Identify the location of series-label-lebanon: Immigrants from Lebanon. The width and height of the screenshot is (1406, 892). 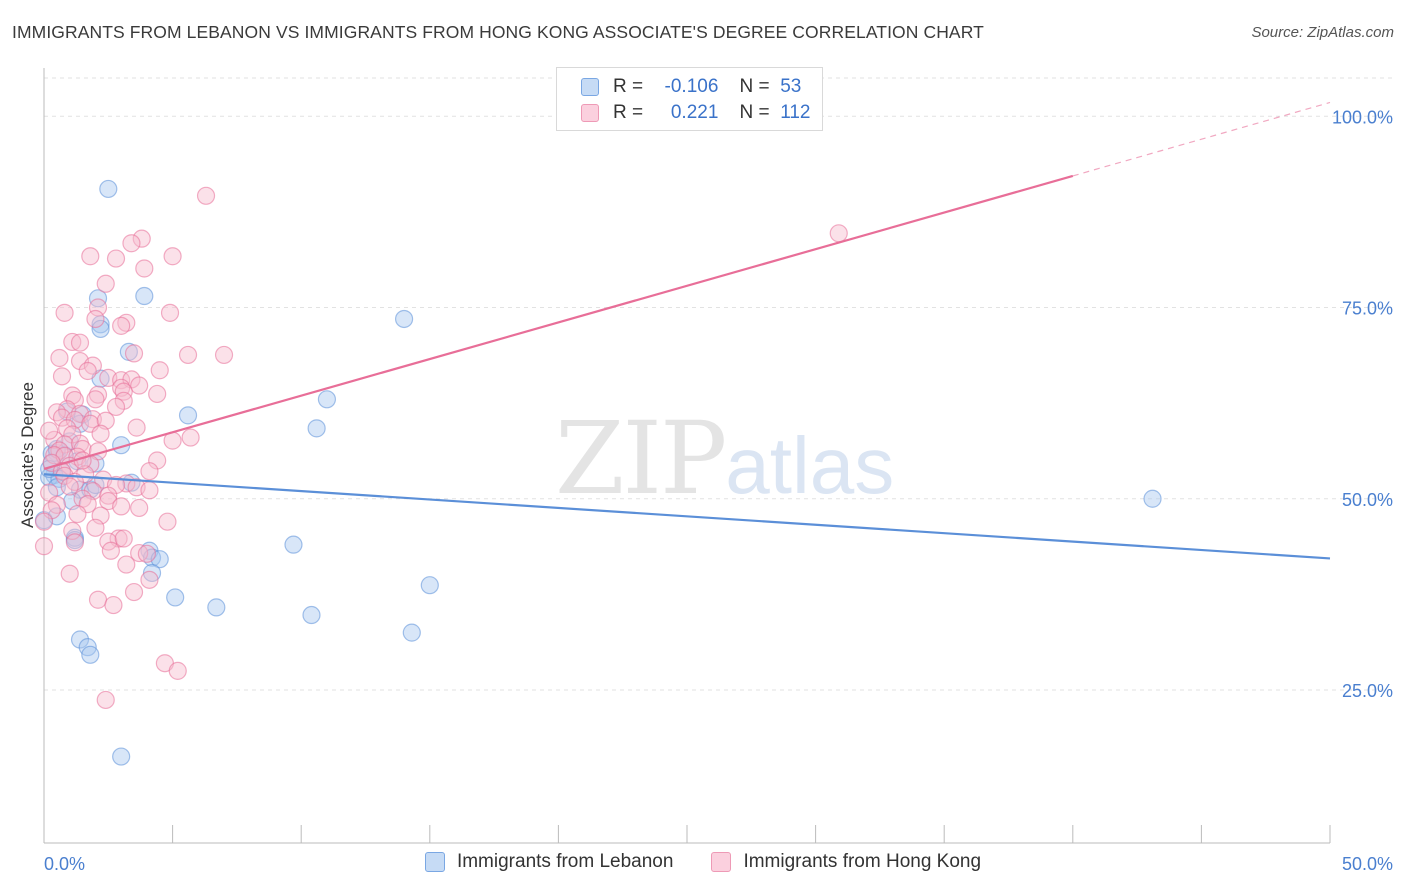
(565, 861).